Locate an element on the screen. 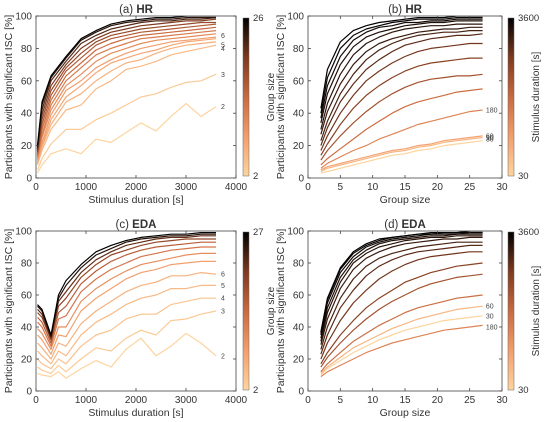 This screenshot has height=422, width=550. y-tick-label: 40 is located at coordinates (27, 328).